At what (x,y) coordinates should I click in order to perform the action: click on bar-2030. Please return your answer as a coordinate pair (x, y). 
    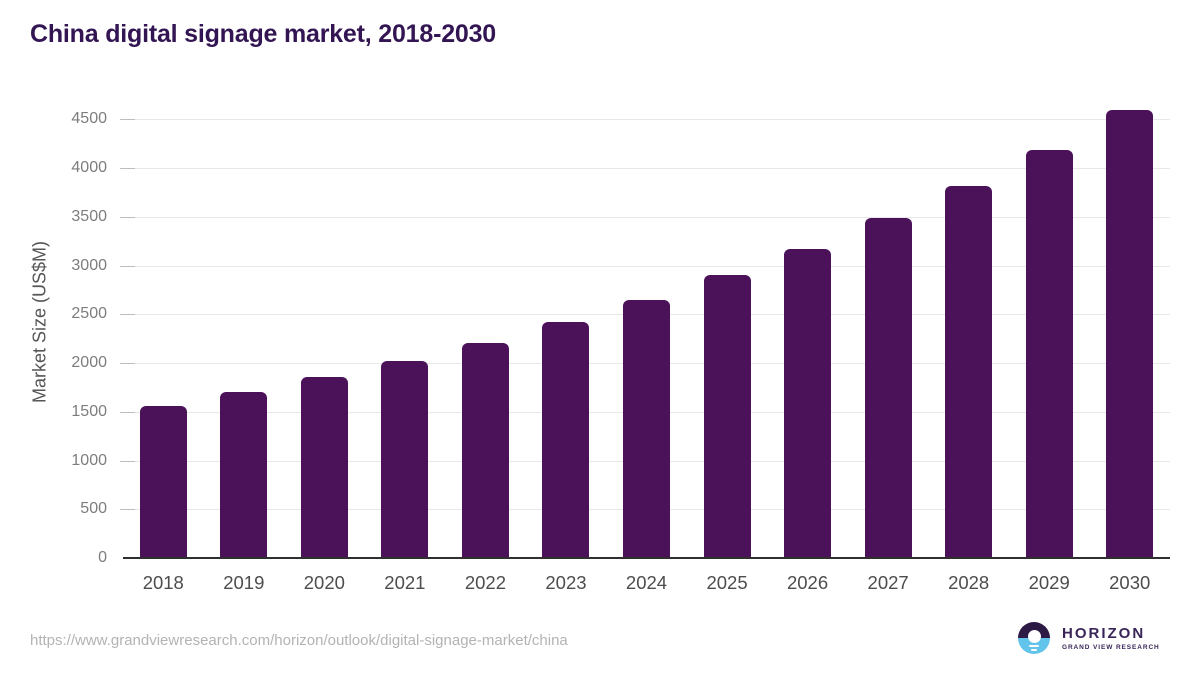
    Looking at the image, I should click on (1130, 333).